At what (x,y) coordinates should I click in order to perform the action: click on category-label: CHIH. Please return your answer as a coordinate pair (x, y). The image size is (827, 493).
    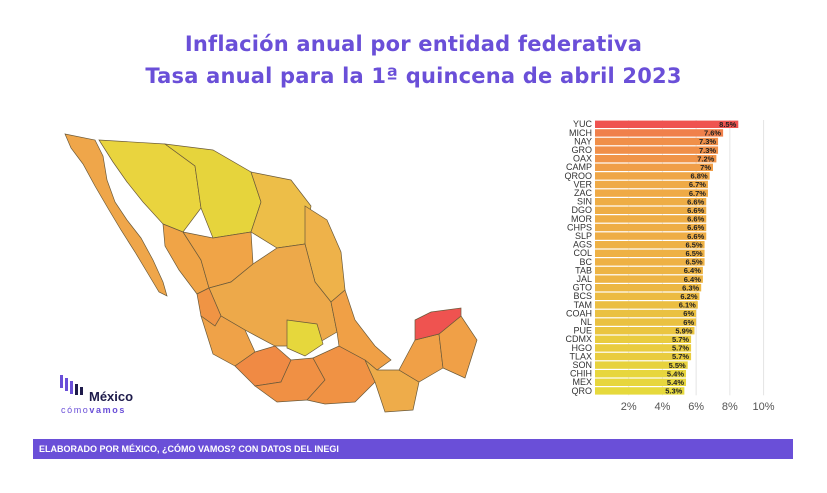
    Looking at the image, I should click on (581, 374).